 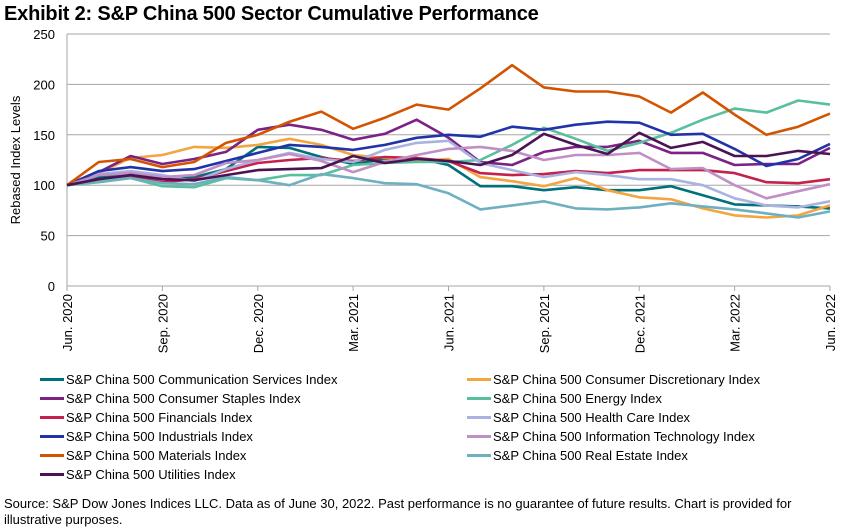 What do you see at coordinates (592, 417) in the screenshot?
I see `legend-label: S&P China 500 Health Care Index` at bounding box center [592, 417].